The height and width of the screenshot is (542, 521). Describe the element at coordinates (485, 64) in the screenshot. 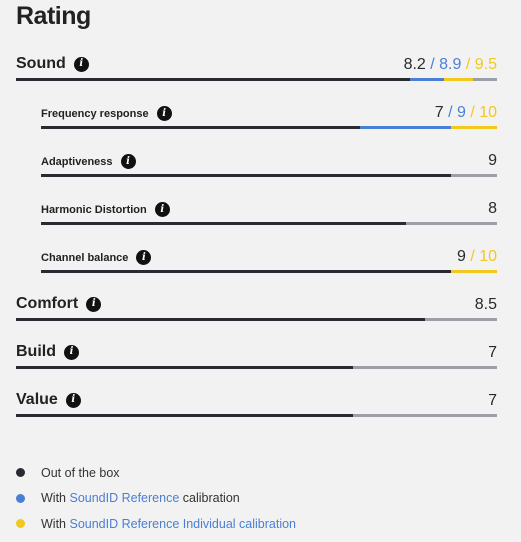

I see `value-individual: 9.5` at that location.